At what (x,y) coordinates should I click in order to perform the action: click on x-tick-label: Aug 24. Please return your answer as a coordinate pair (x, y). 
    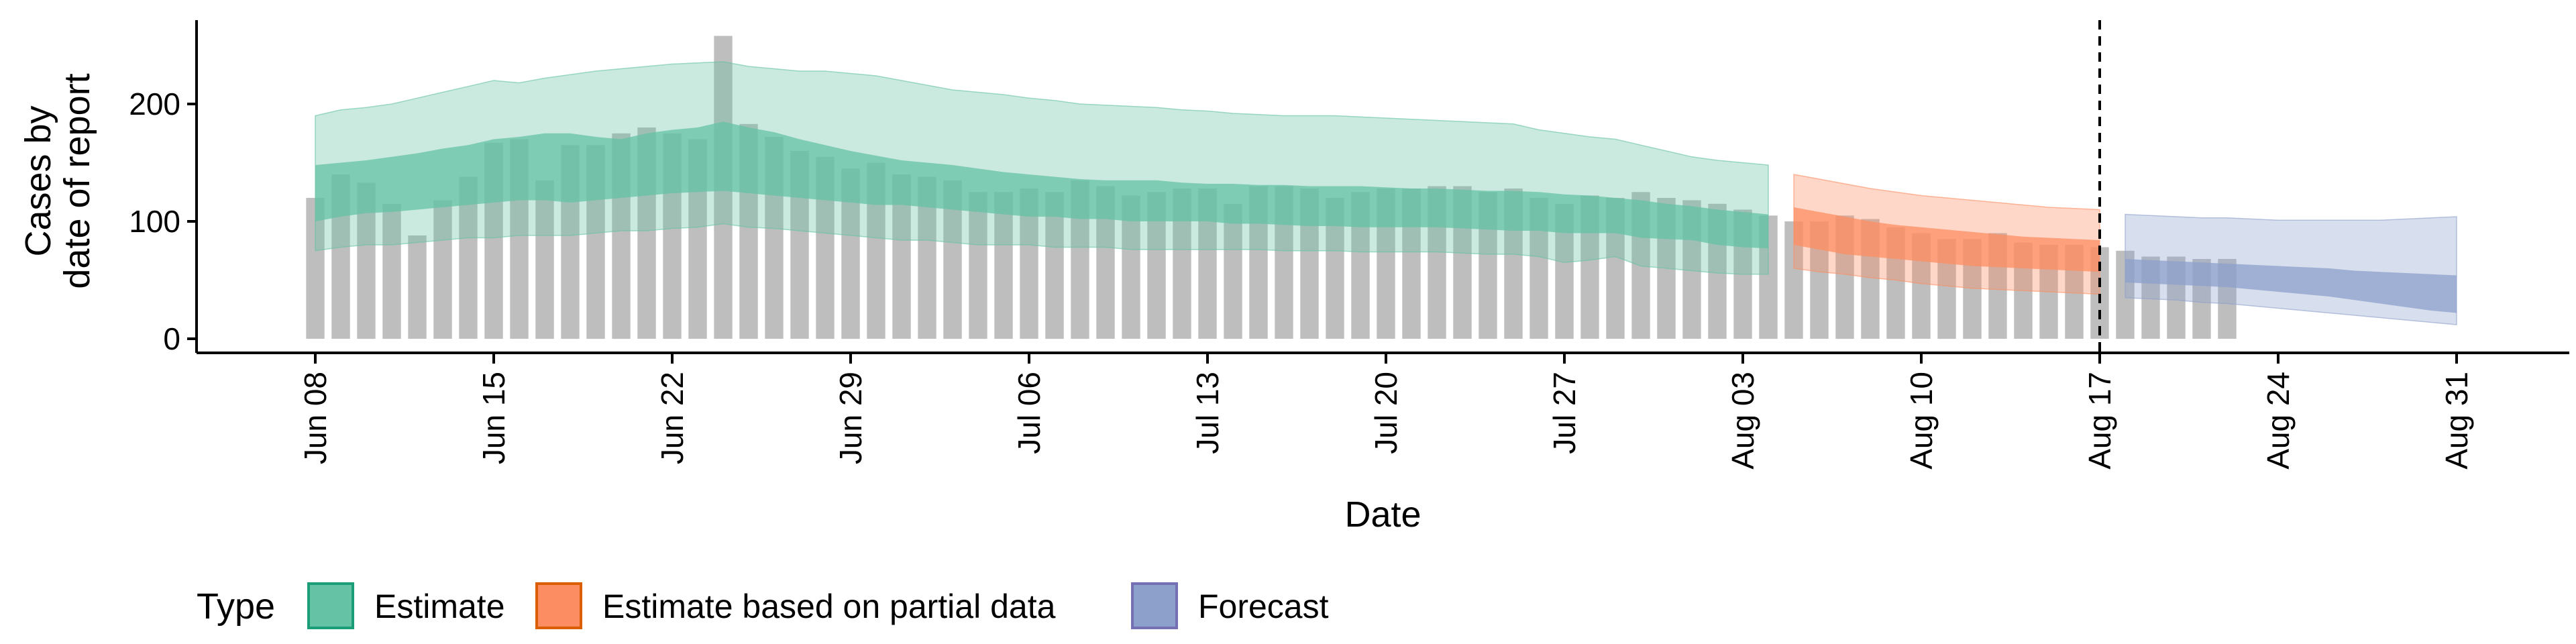
    Looking at the image, I should click on (2278, 421).